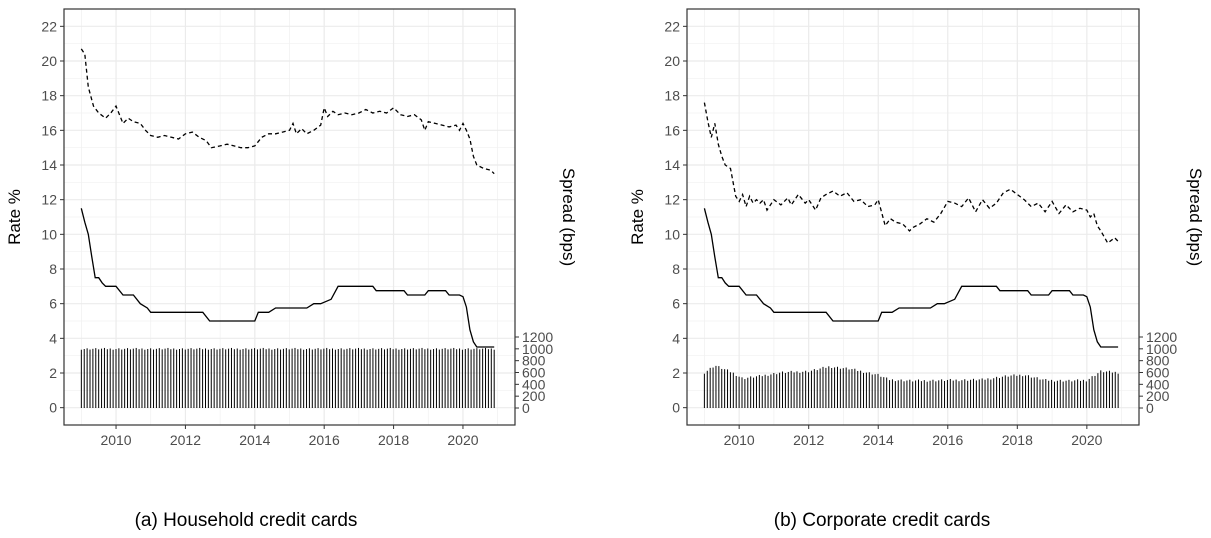  I want to click on panel-caption: (b) Corporate credit cards, so click(882, 520).